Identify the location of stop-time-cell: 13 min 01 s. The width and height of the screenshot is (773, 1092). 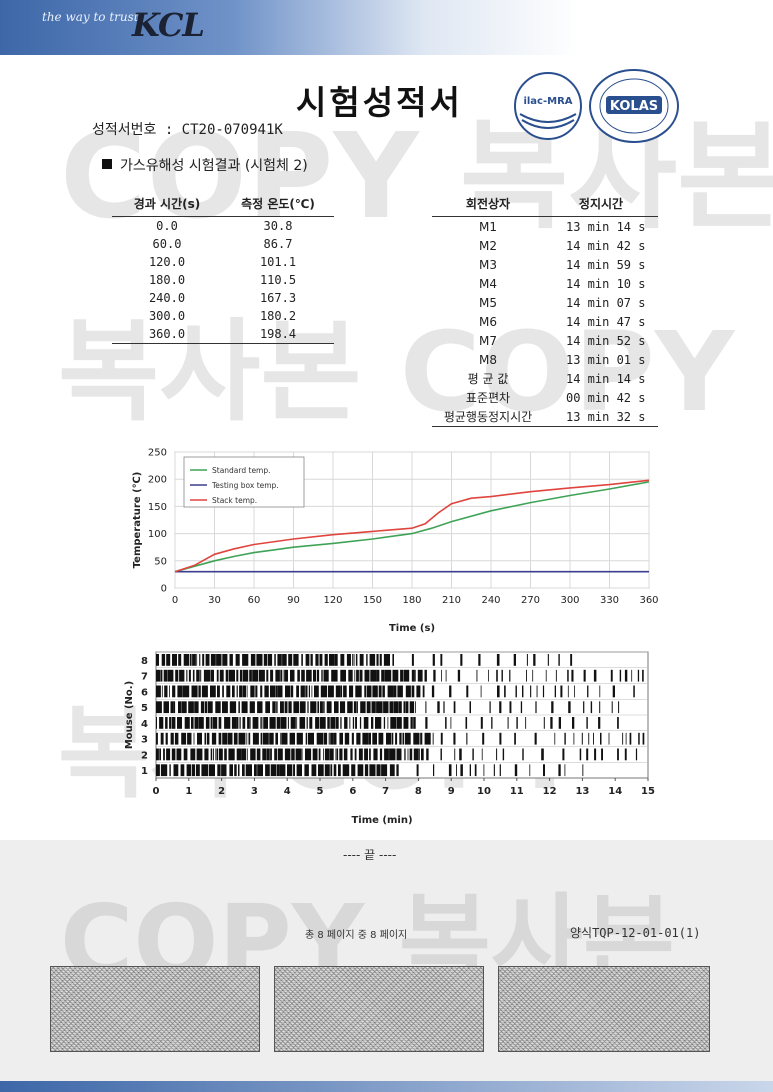
(606, 359).